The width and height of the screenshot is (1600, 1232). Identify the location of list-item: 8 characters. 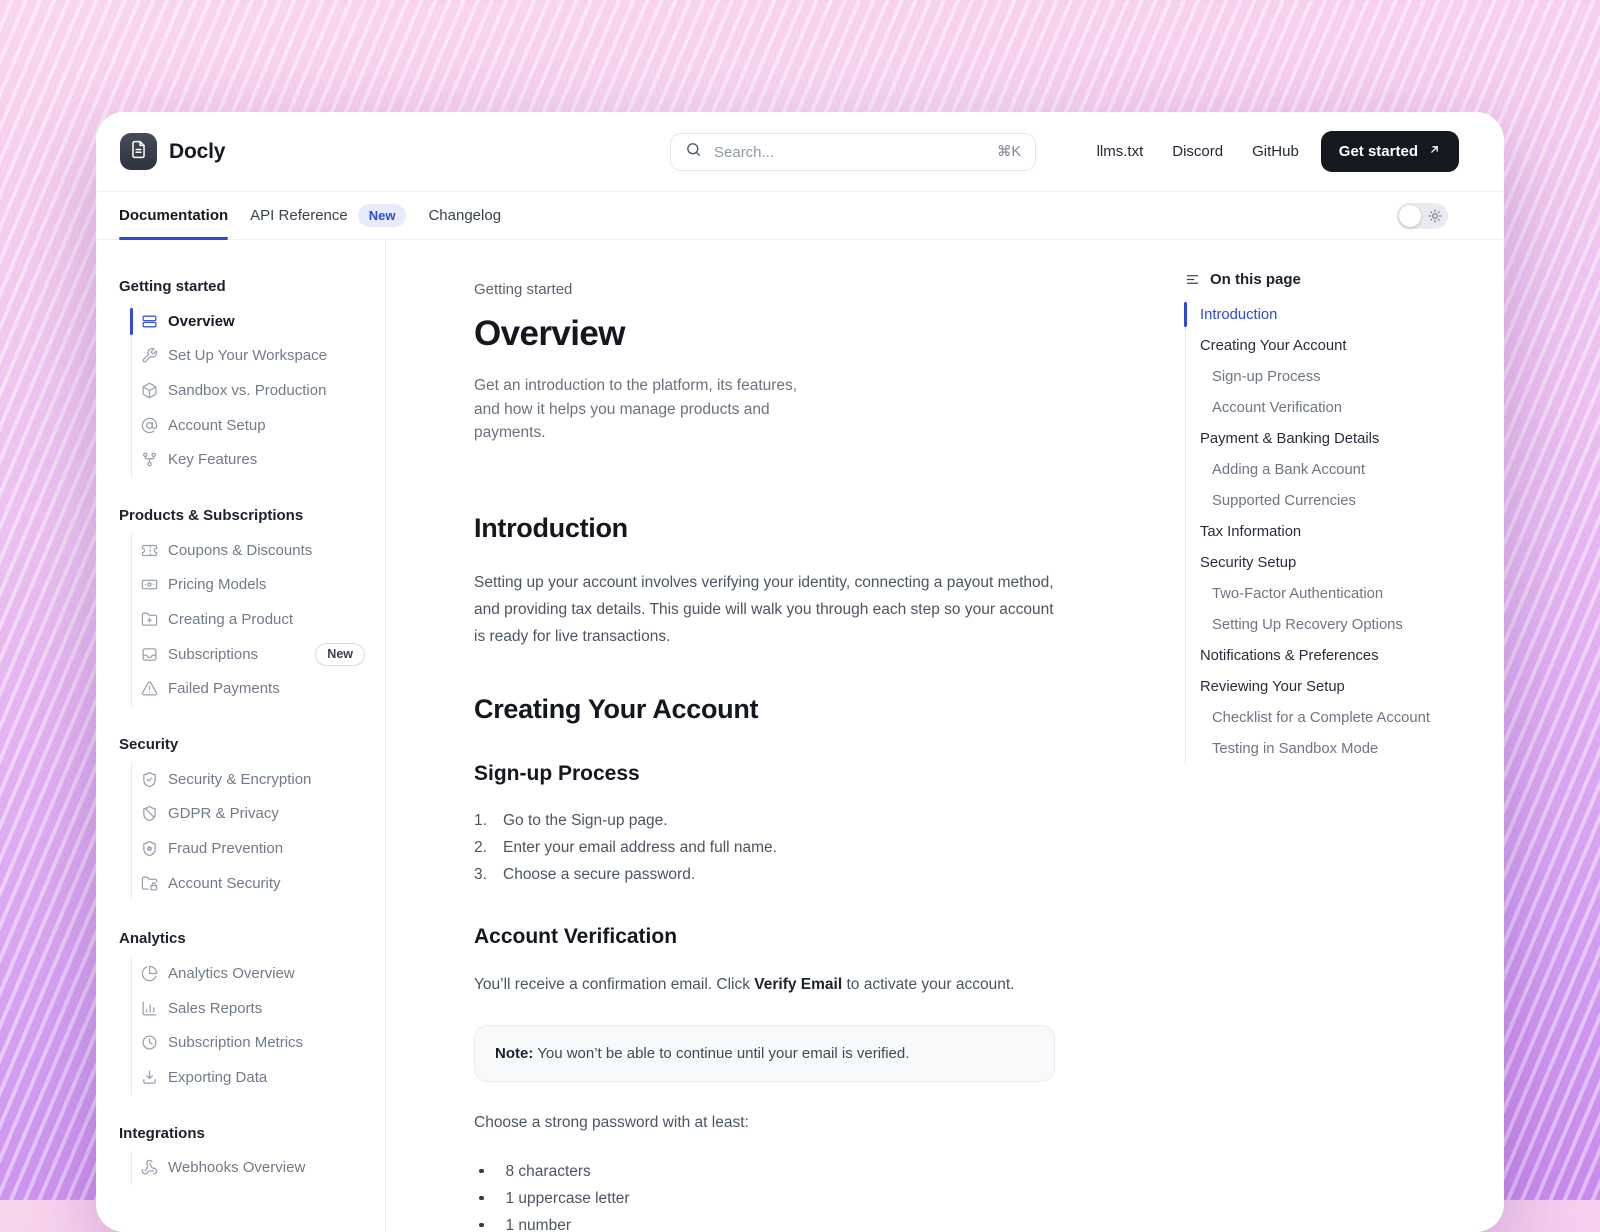
(764, 1171).